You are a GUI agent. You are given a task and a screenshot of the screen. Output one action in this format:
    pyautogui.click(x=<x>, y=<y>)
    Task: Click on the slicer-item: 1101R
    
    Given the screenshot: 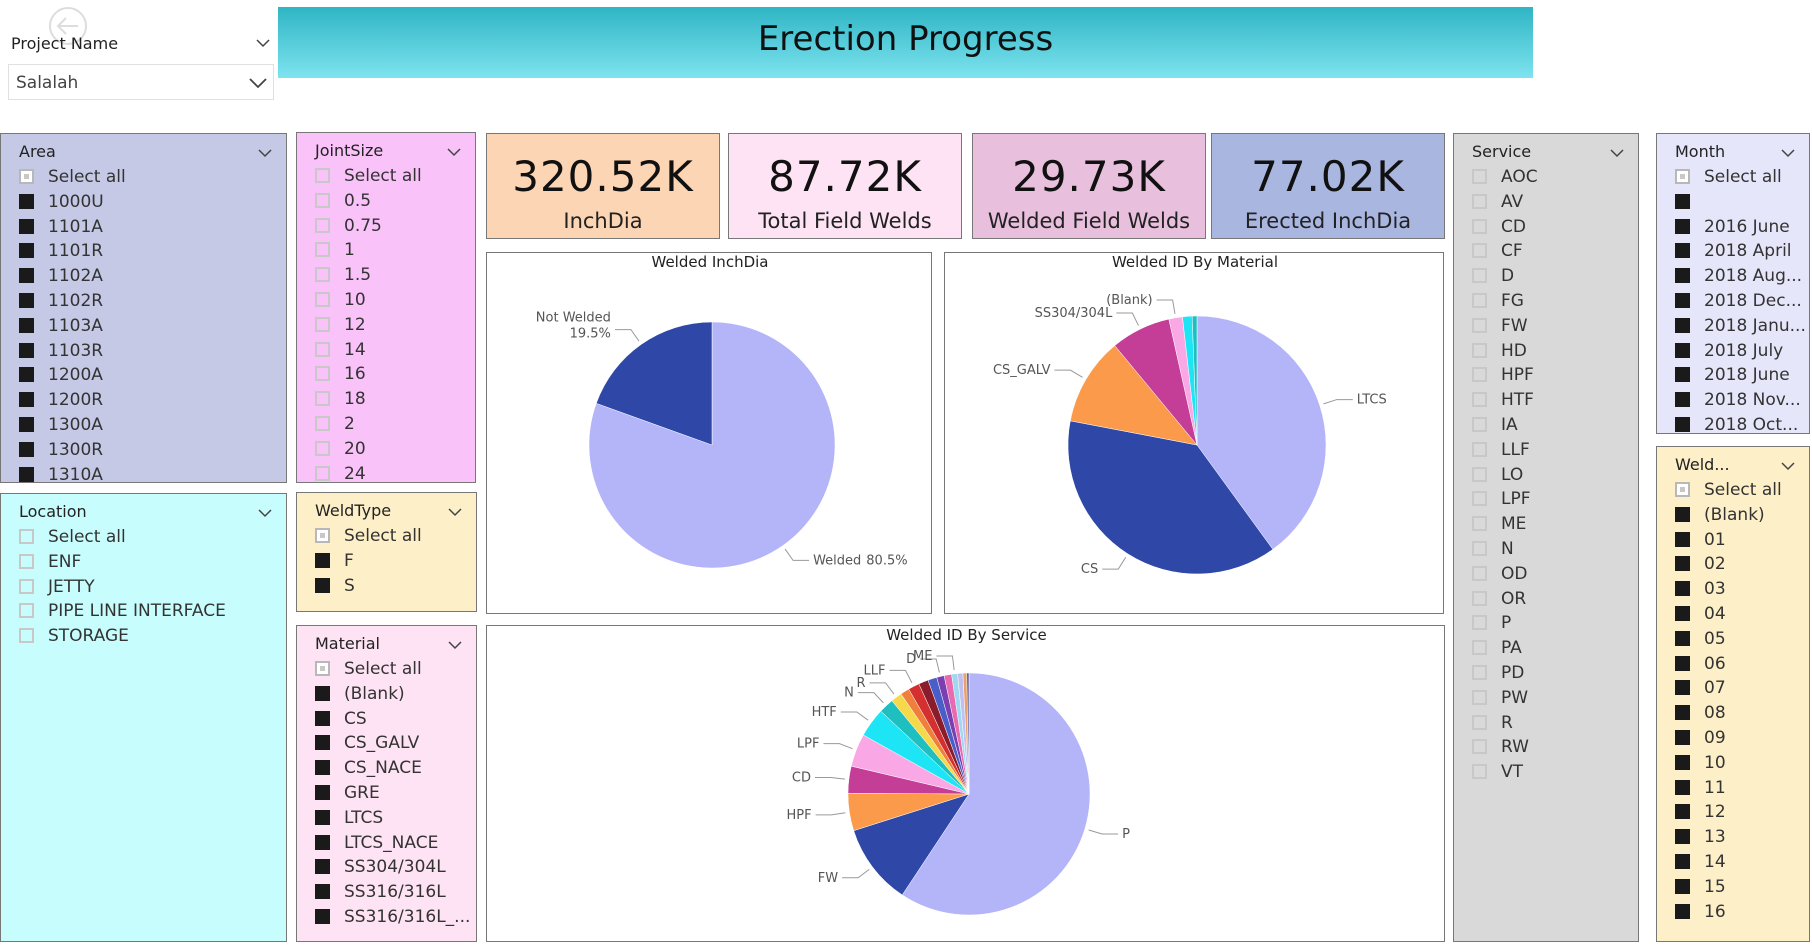 What is the action you would take?
    pyautogui.click(x=61, y=251)
    